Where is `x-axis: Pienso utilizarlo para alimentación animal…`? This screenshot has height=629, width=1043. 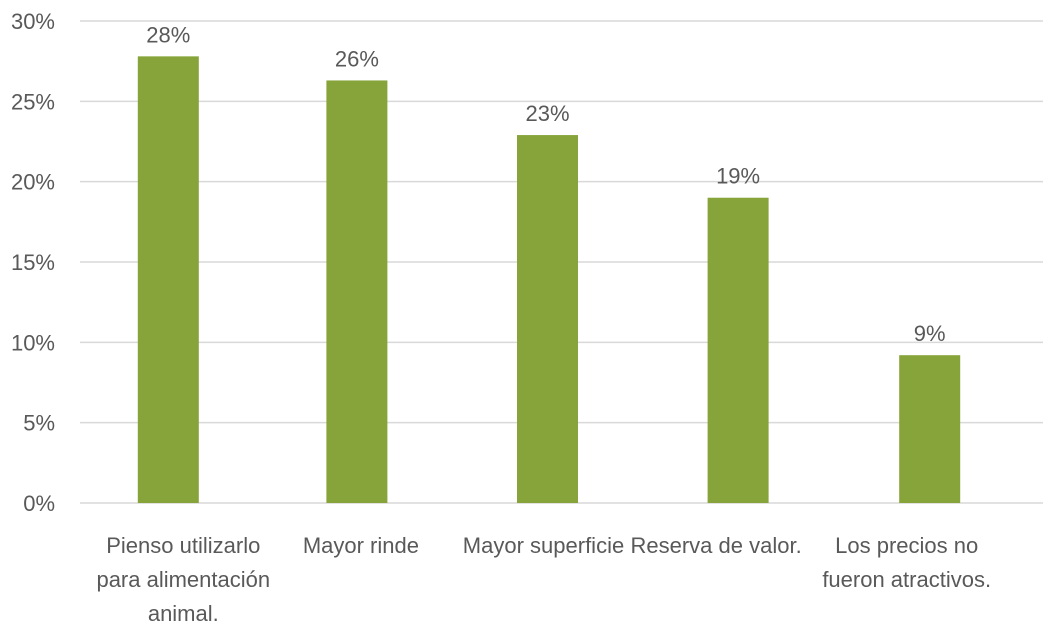 x-axis: Pienso utilizarlo para alimentación animal… is located at coordinates (543, 579).